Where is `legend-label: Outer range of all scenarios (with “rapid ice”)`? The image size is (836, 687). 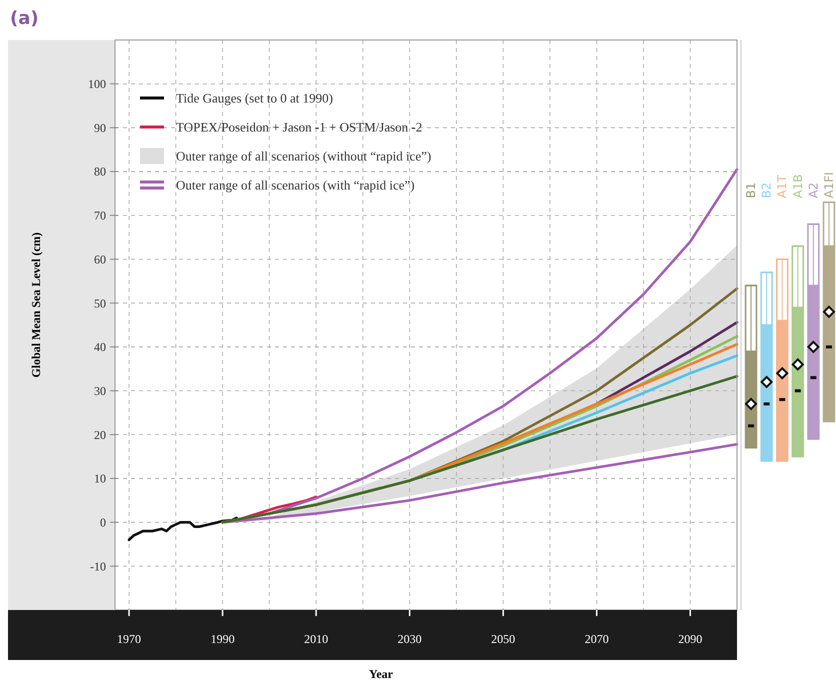
legend-label: Outer range of all scenarios (with “rapid ice”) is located at coordinates (295, 185).